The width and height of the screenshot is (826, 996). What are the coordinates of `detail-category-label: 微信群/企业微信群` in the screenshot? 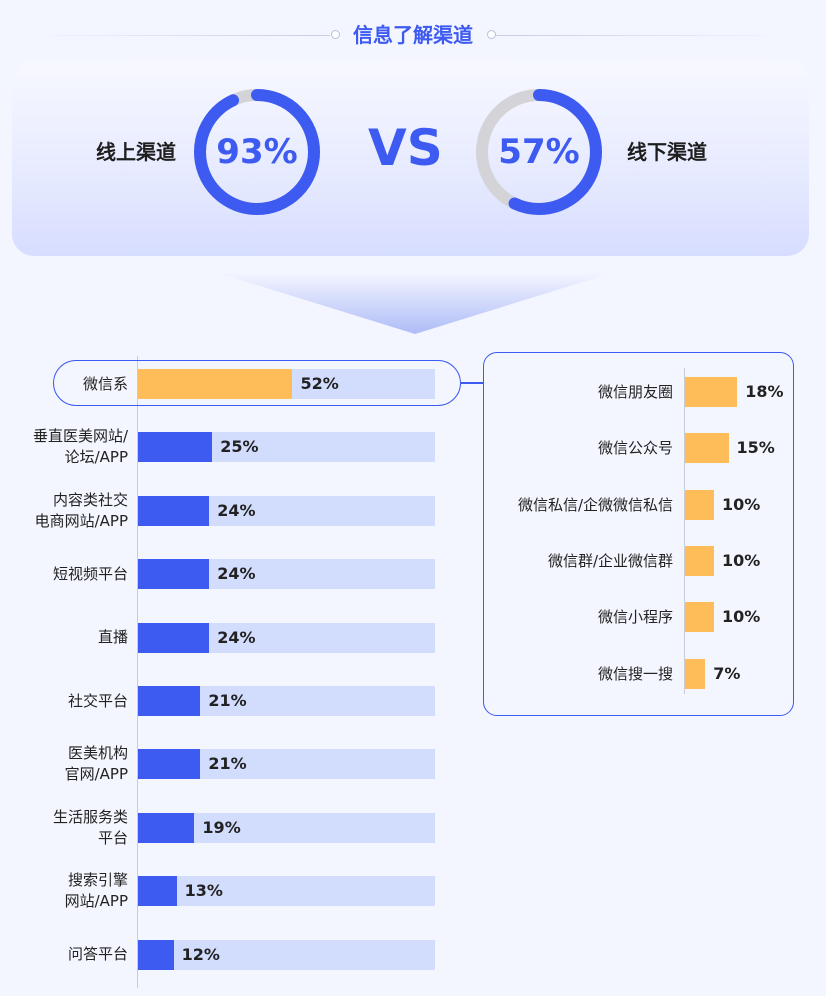 It's located at (610, 560).